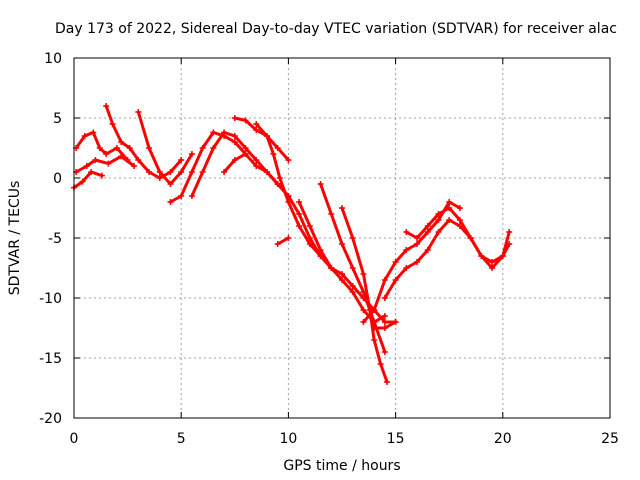 This screenshot has width=640, height=480. I want to click on x-tick-label: 20, so click(503, 439).